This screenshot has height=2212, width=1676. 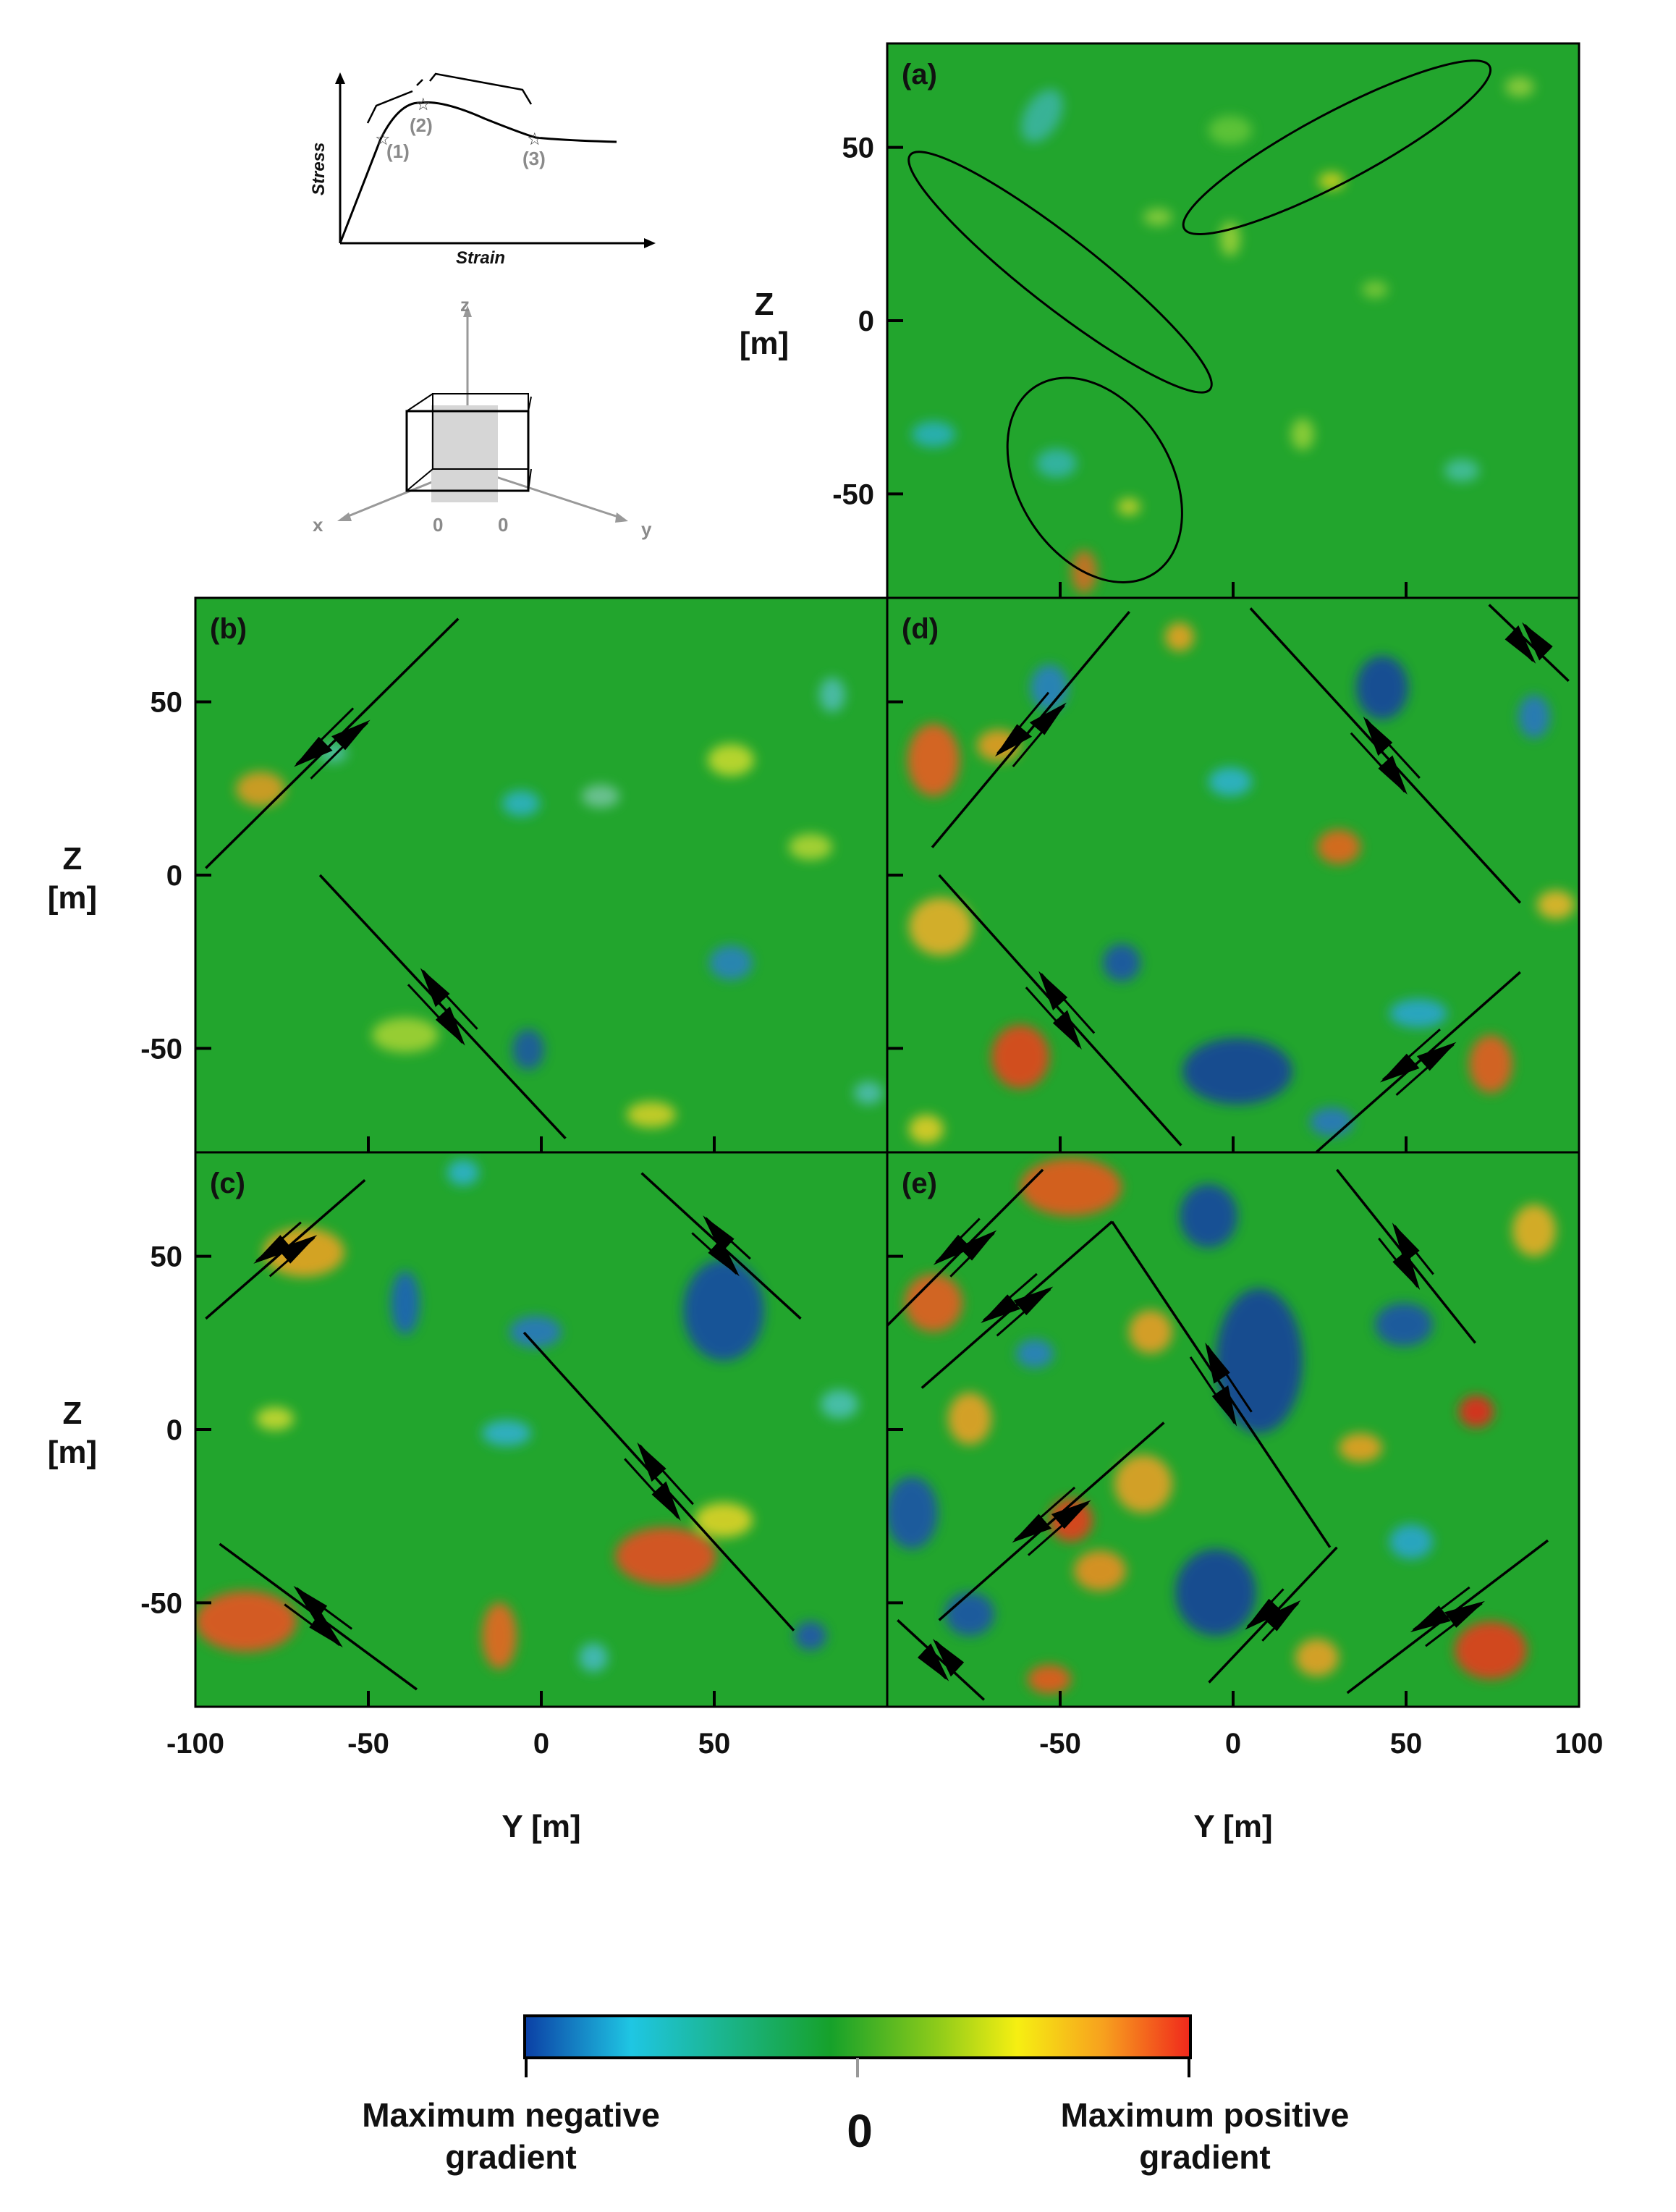 I want to click on colorbar-left-label-line1: Maximum negative, so click(x=511, y=2115).